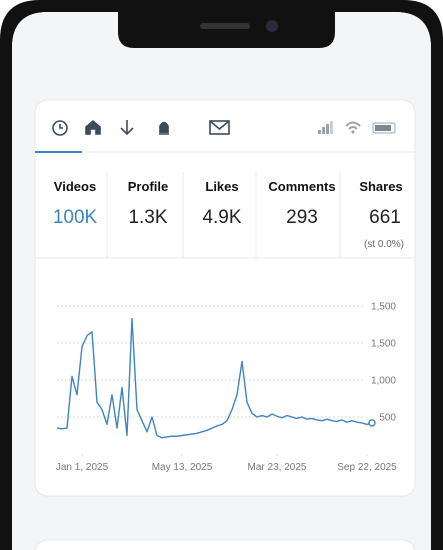 This screenshot has width=443, height=550. What do you see at coordinates (221, 186) in the screenshot?
I see `stat-label: Likes` at bounding box center [221, 186].